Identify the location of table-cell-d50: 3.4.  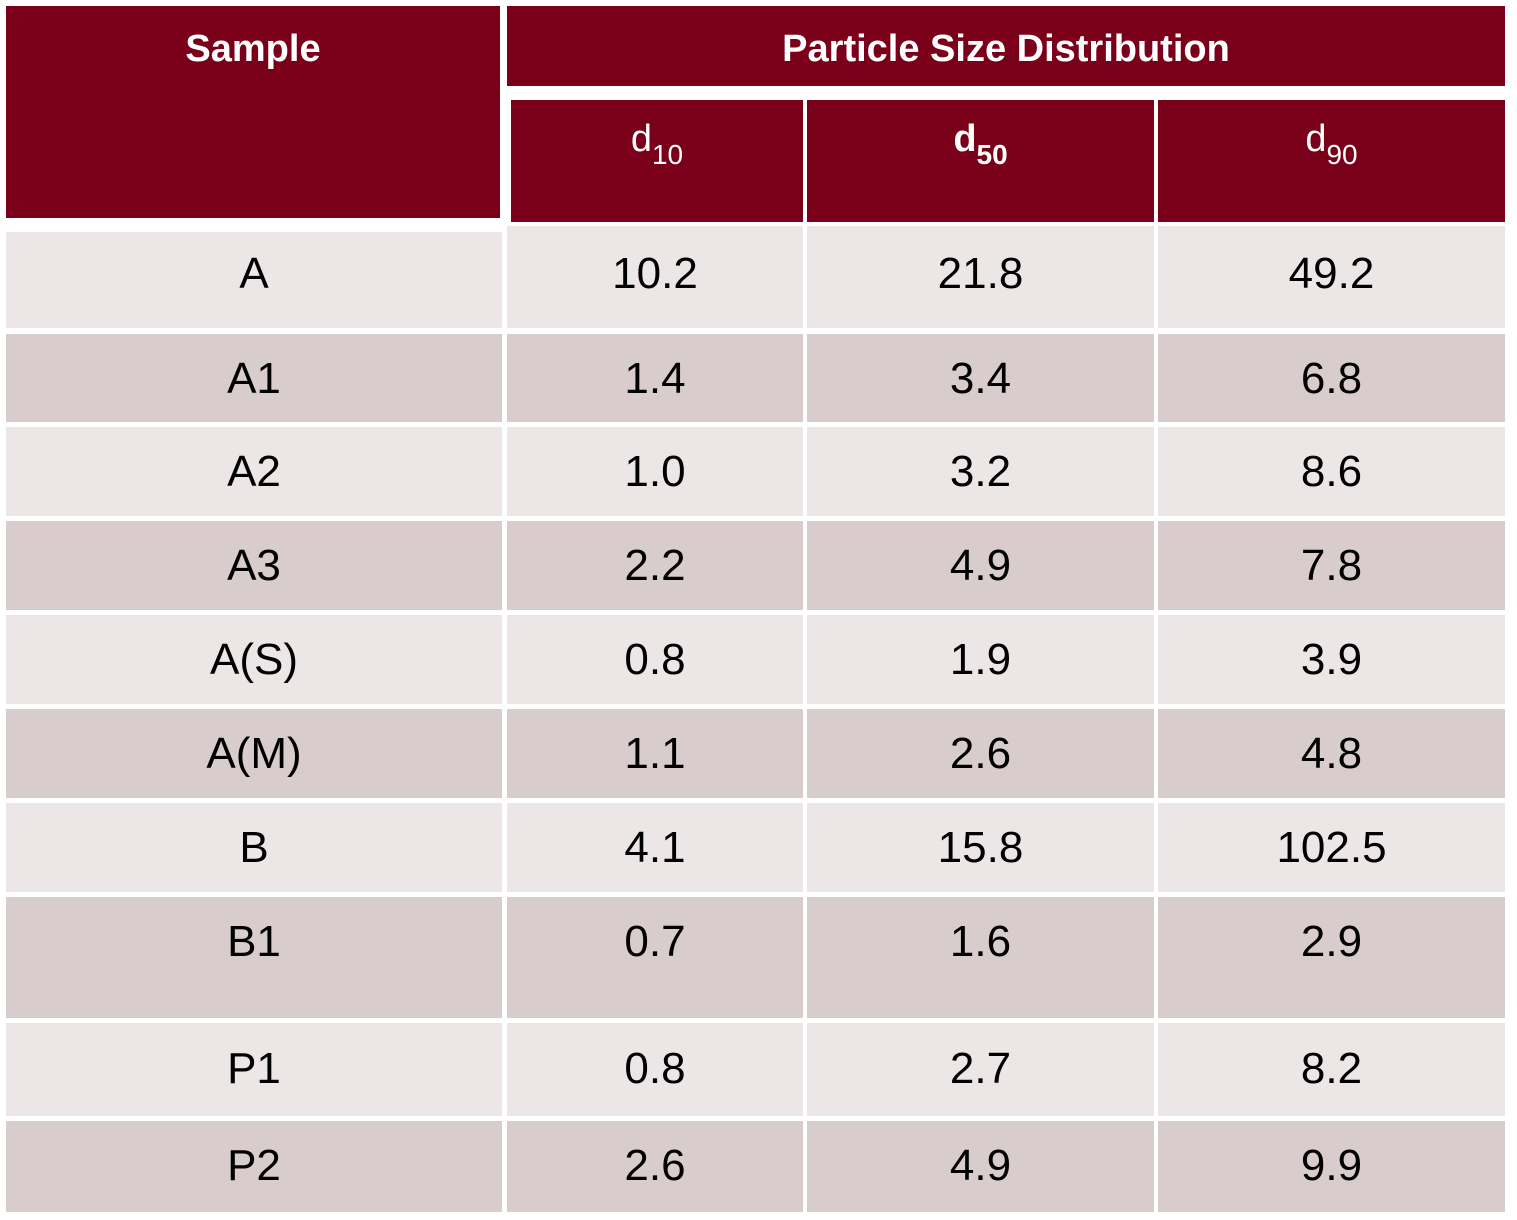
(980, 378).